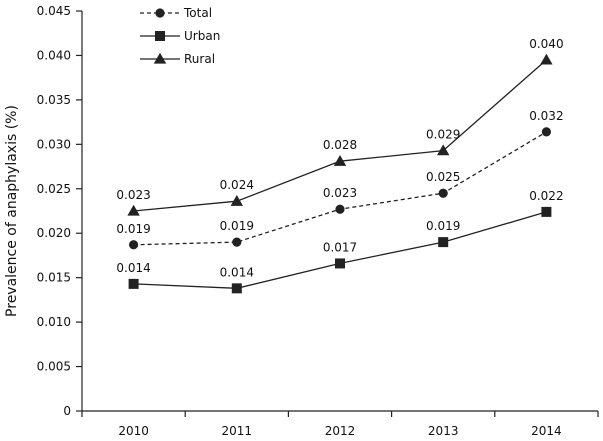 This screenshot has width=603, height=441. What do you see at coordinates (177, 59) in the screenshot?
I see `legend-item-rural: Rural` at bounding box center [177, 59].